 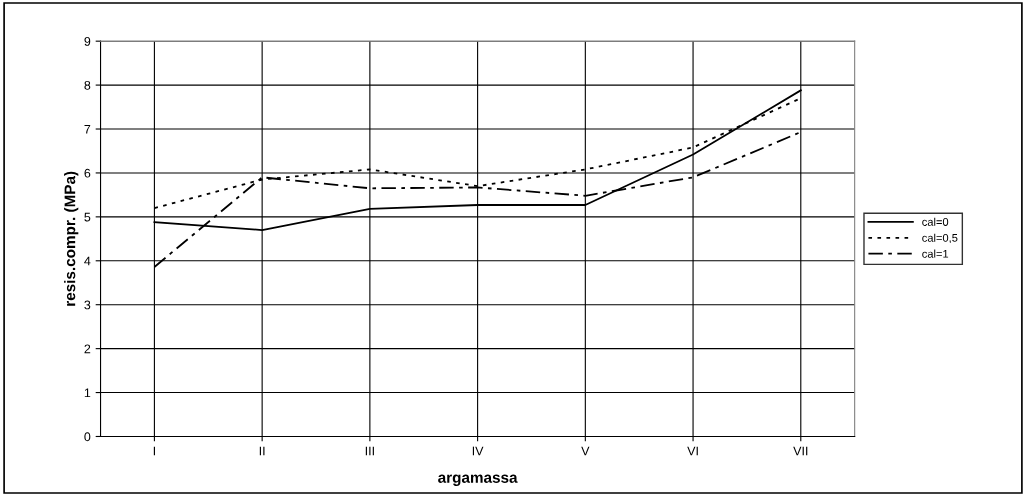 I want to click on y-tick-label: 5, so click(x=87, y=217).